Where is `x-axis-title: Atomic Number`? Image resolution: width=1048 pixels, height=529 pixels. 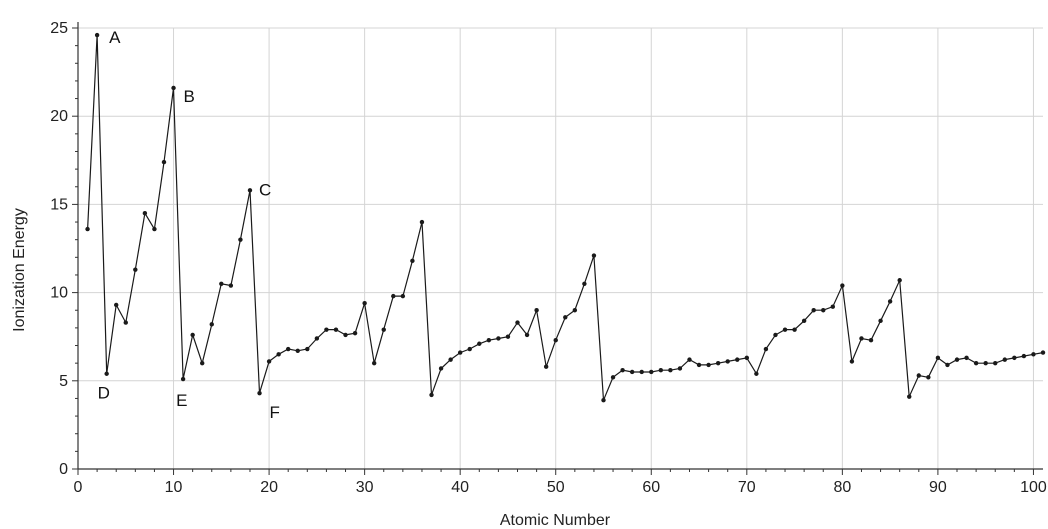
x-axis-title: Atomic Number is located at coordinates (555, 520).